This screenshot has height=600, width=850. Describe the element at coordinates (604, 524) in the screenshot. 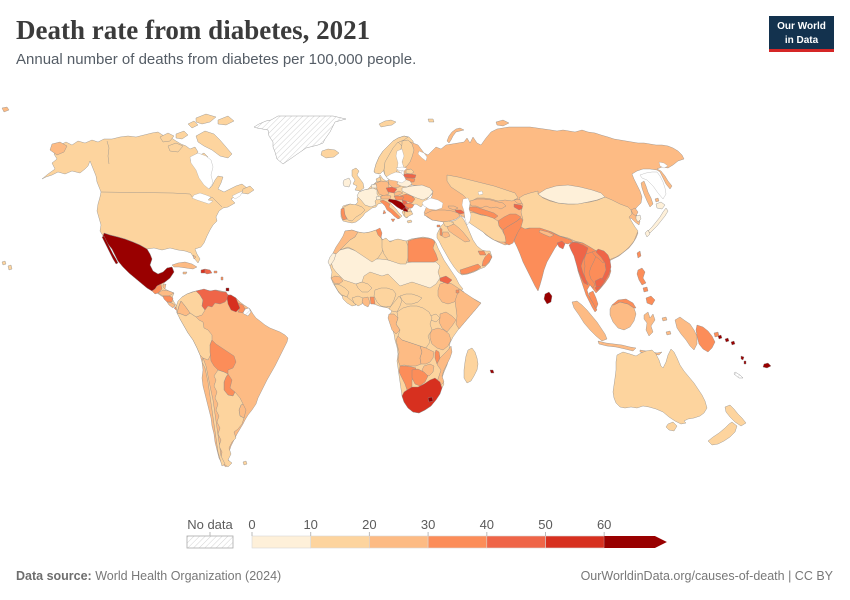

I see `svg-text: 60` at that location.